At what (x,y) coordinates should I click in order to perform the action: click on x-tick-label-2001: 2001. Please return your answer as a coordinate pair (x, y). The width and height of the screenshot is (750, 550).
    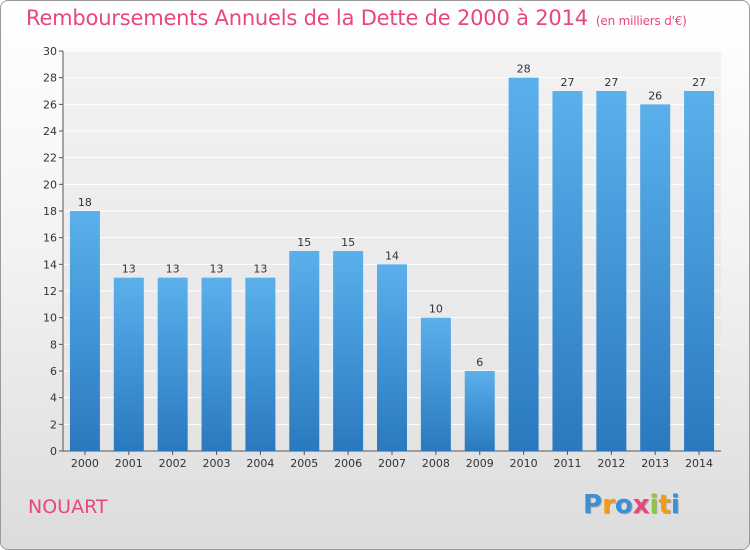
    Looking at the image, I should click on (129, 463).